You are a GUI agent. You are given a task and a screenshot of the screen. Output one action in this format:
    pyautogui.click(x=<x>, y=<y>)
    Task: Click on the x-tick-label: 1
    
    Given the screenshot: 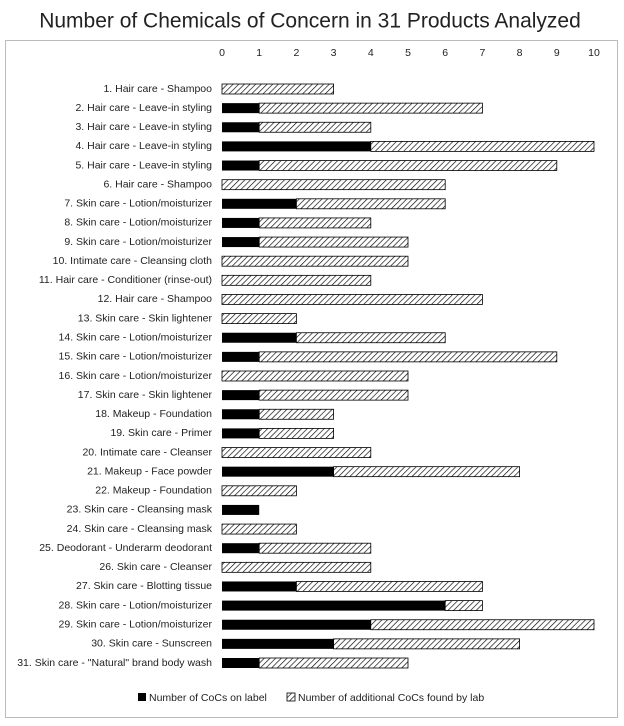 What is the action you would take?
    pyautogui.click(x=259, y=53)
    